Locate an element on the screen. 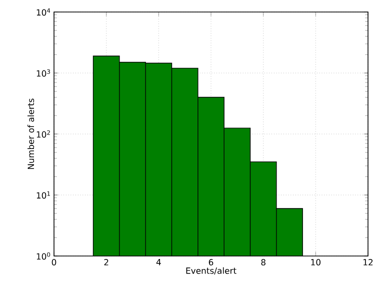 The height and width of the screenshot is (296, 381). x-tick-label: 2 is located at coordinates (106, 262).